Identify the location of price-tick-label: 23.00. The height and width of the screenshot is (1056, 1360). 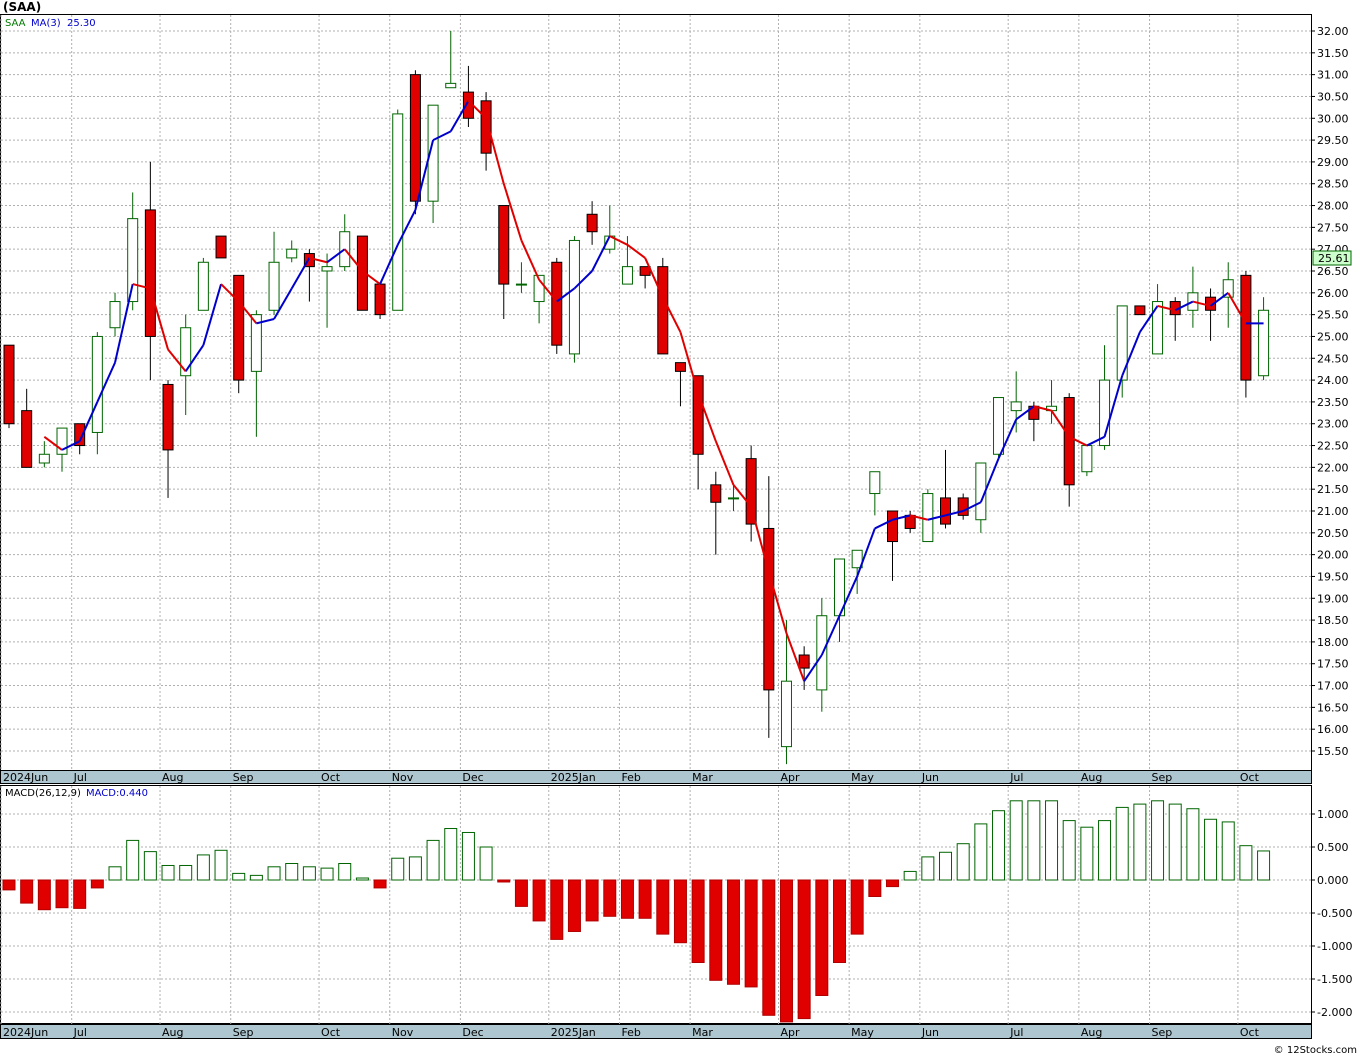
(1333, 424).